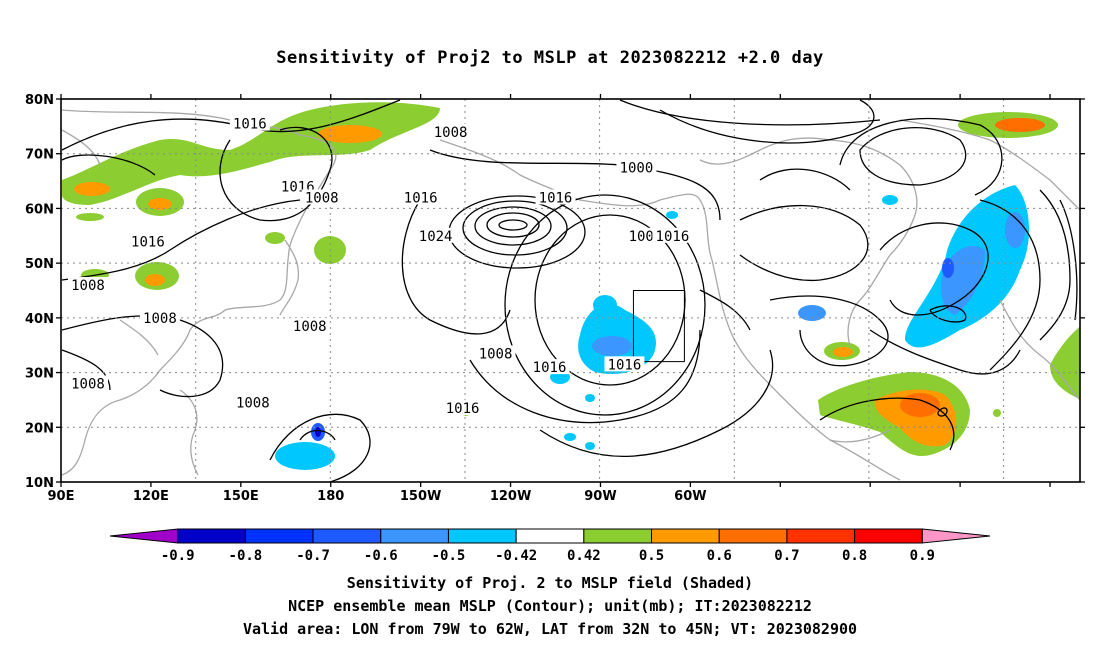  I want to click on longitude-label: 150E, so click(241, 496).